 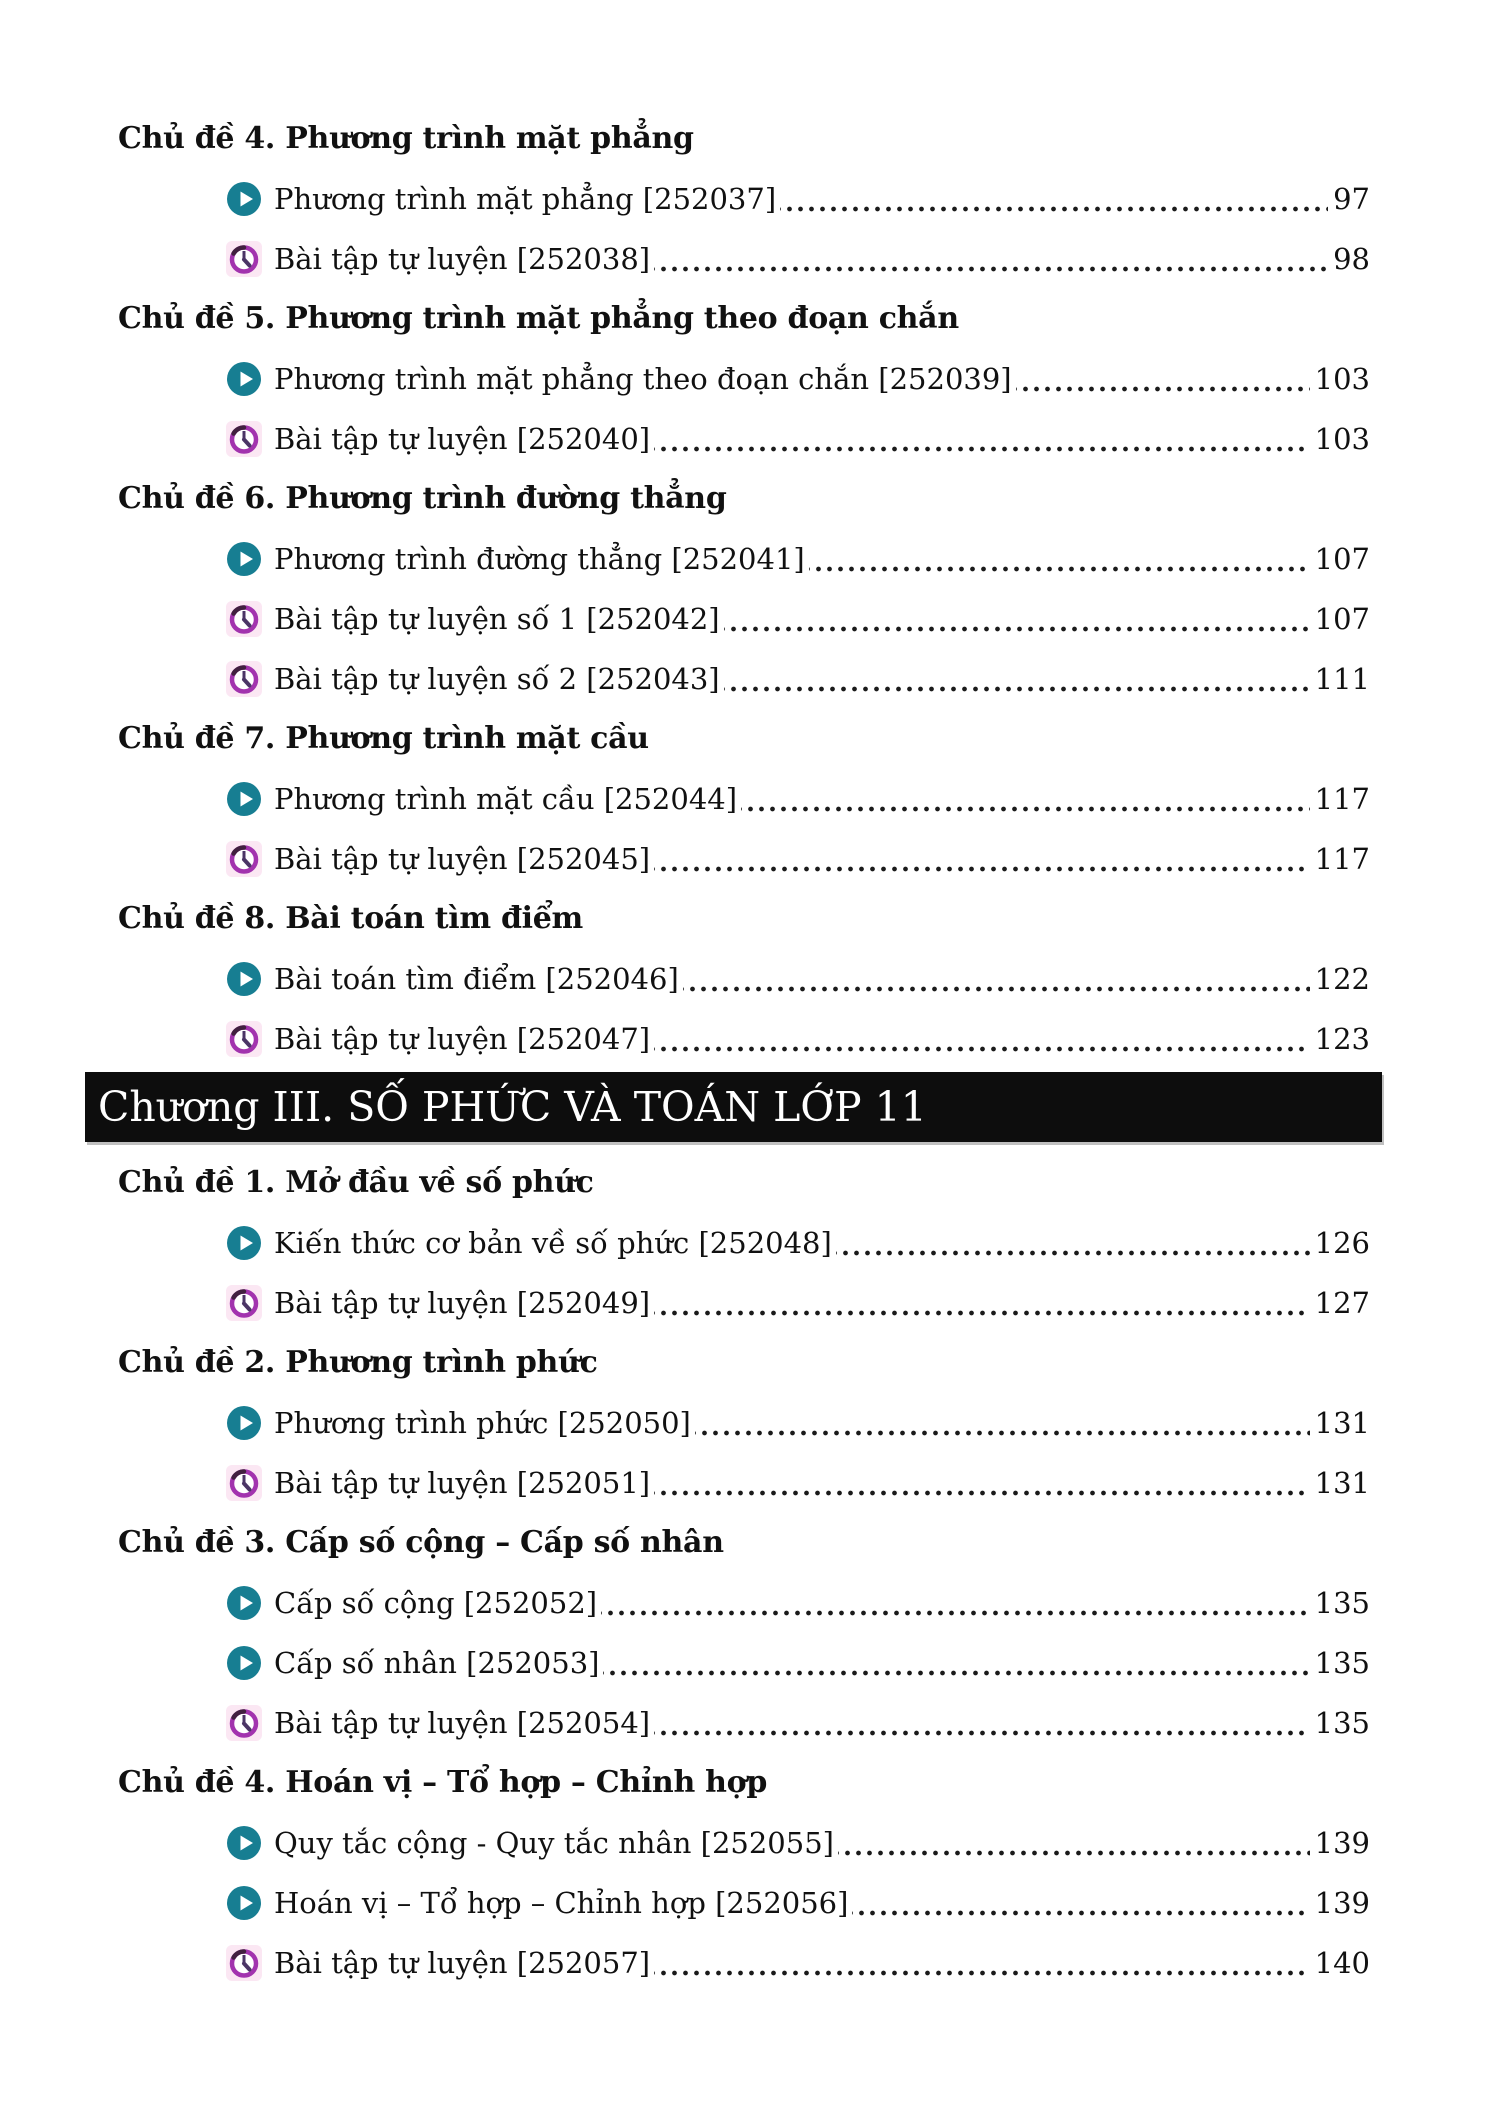 I want to click on section-heading: Chủ đề 7. Phương trình mặt cầu, so click(x=383, y=738).